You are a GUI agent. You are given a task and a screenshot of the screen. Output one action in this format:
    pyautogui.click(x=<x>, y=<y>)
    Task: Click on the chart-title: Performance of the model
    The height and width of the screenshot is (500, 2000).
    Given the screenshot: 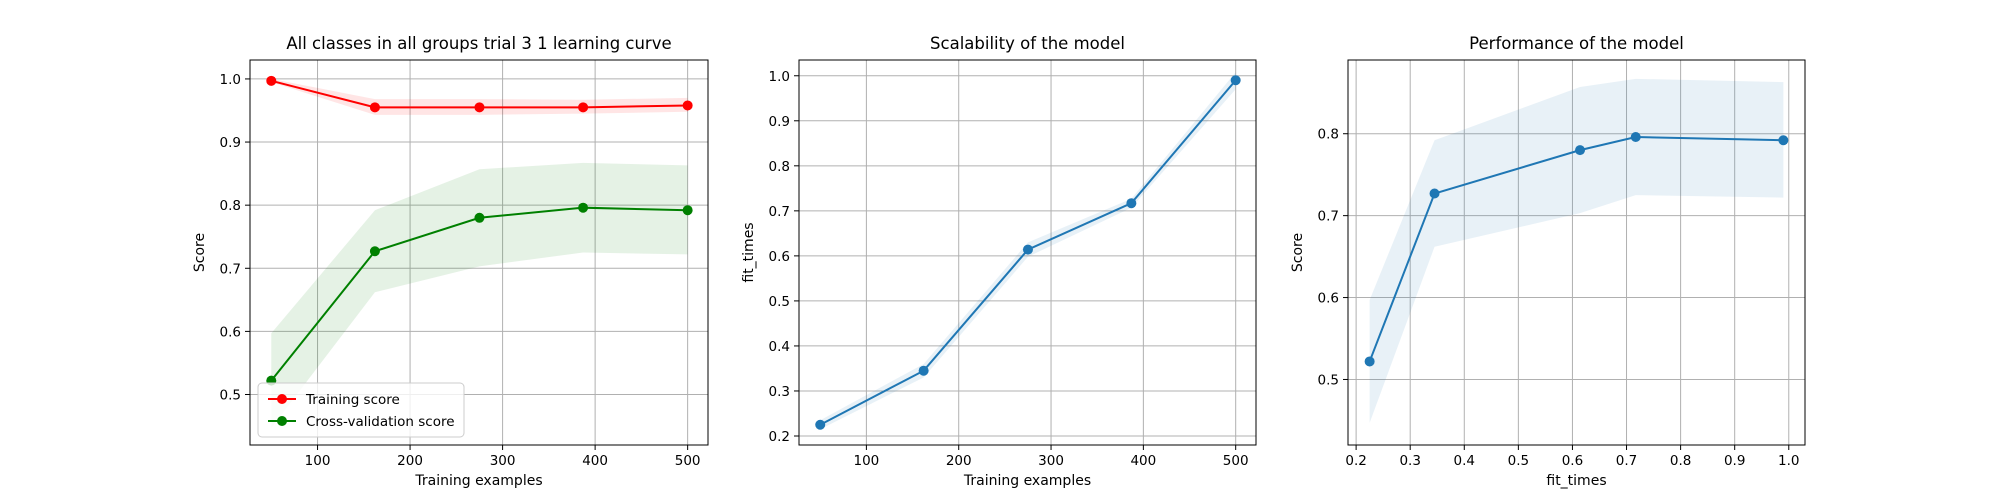 What is the action you would take?
    pyautogui.click(x=1576, y=43)
    